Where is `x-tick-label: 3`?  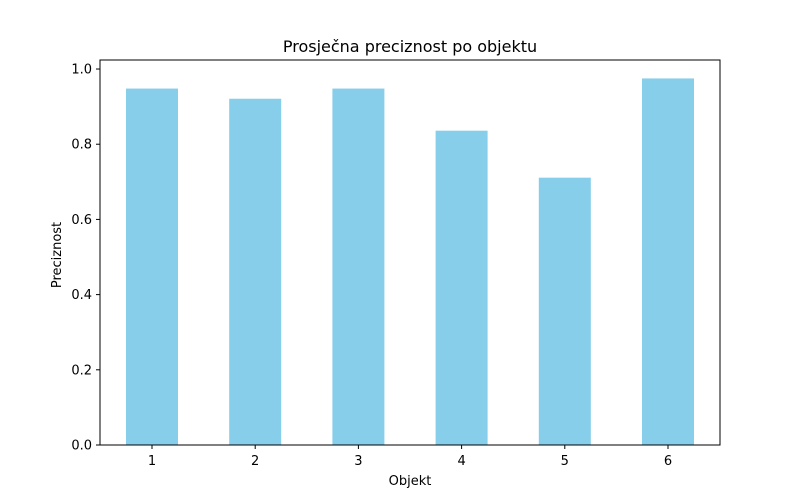
x-tick-label: 3 is located at coordinates (358, 461).